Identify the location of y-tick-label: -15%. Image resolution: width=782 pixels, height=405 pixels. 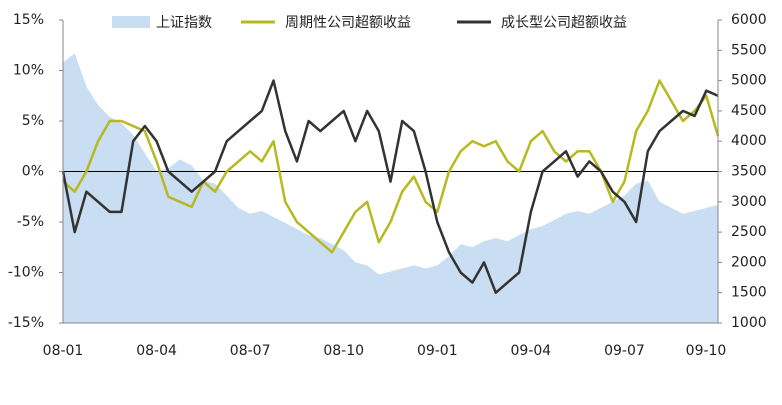
(26, 323).